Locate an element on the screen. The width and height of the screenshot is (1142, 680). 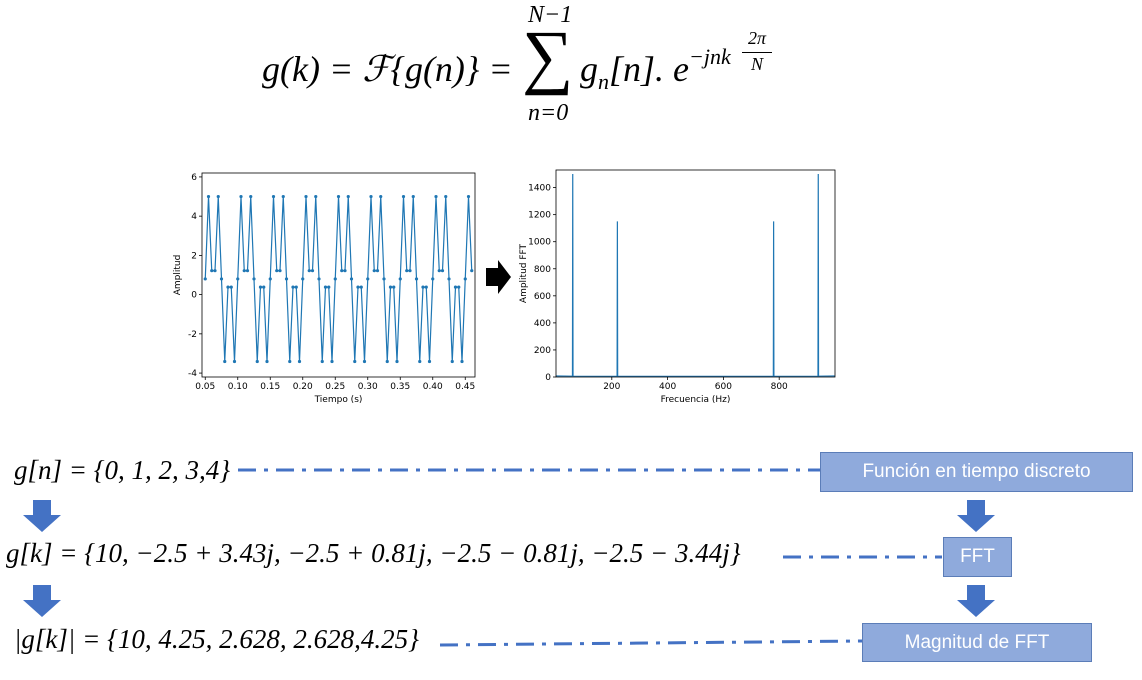
y-tick-label: 1200 is located at coordinates (539, 216).